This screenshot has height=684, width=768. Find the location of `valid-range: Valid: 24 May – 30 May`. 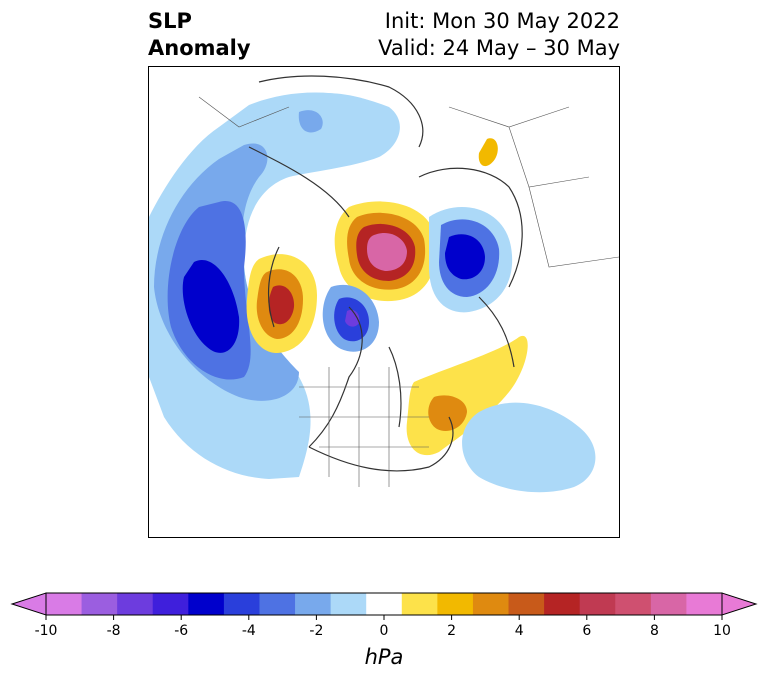

valid-range: Valid: 24 May – 30 May is located at coordinates (499, 48).